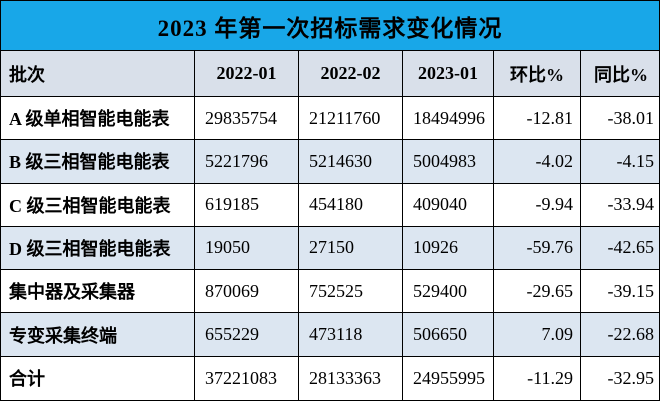 The height and width of the screenshot is (401, 660). What do you see at coordinates (98, 205) in the screenshot?
I see `row-label: C 级三相智能电能表` at bounding box center [98, 205].